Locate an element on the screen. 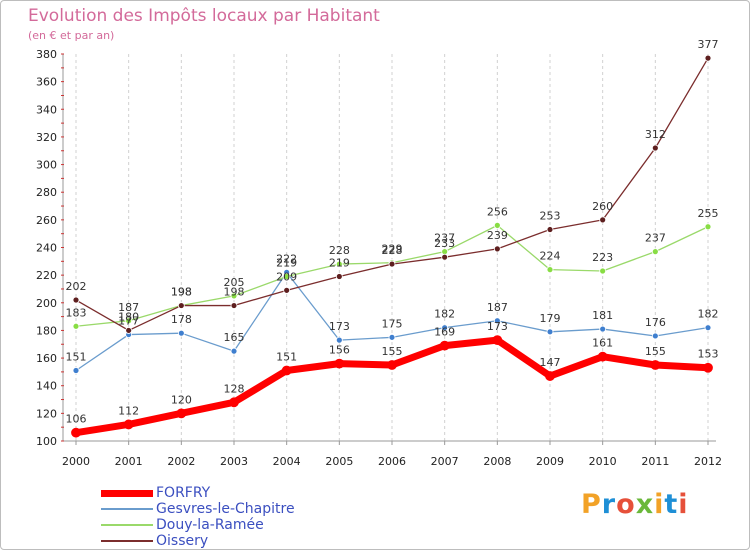 Image resolution: width=750 pixels, height=550 pixels. logo-letter: r is located at coordinates (609, 504).